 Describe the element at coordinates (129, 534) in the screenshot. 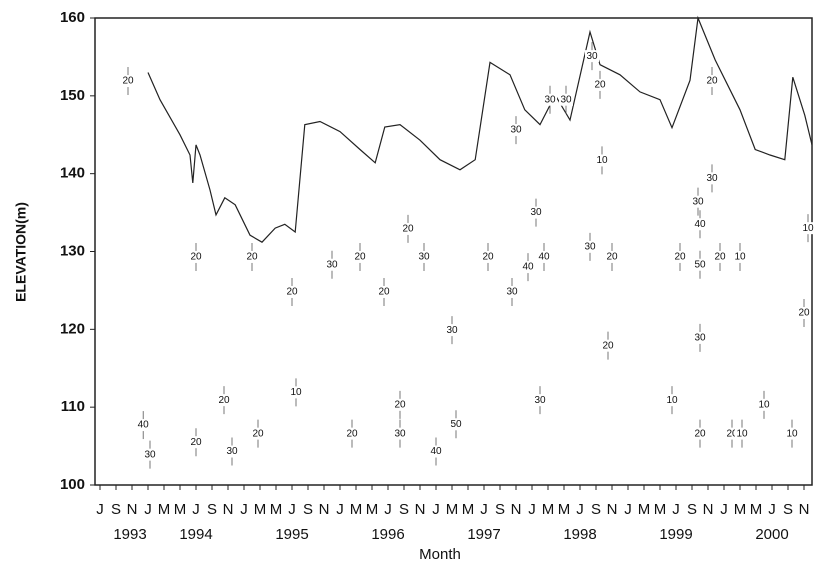

I see `year-label: 1993` at that location.